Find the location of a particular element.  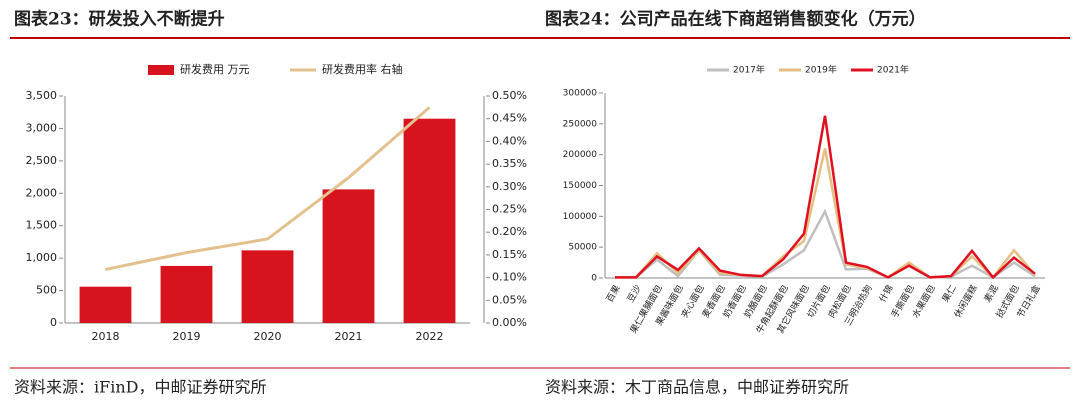

tick-label: 0.15% is located at coordinates (509, 254).